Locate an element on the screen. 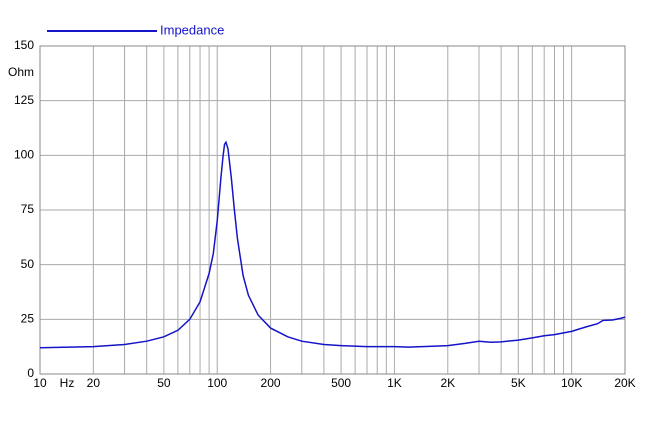  x-tick-label: 20 is located at coordinates (94, 383).